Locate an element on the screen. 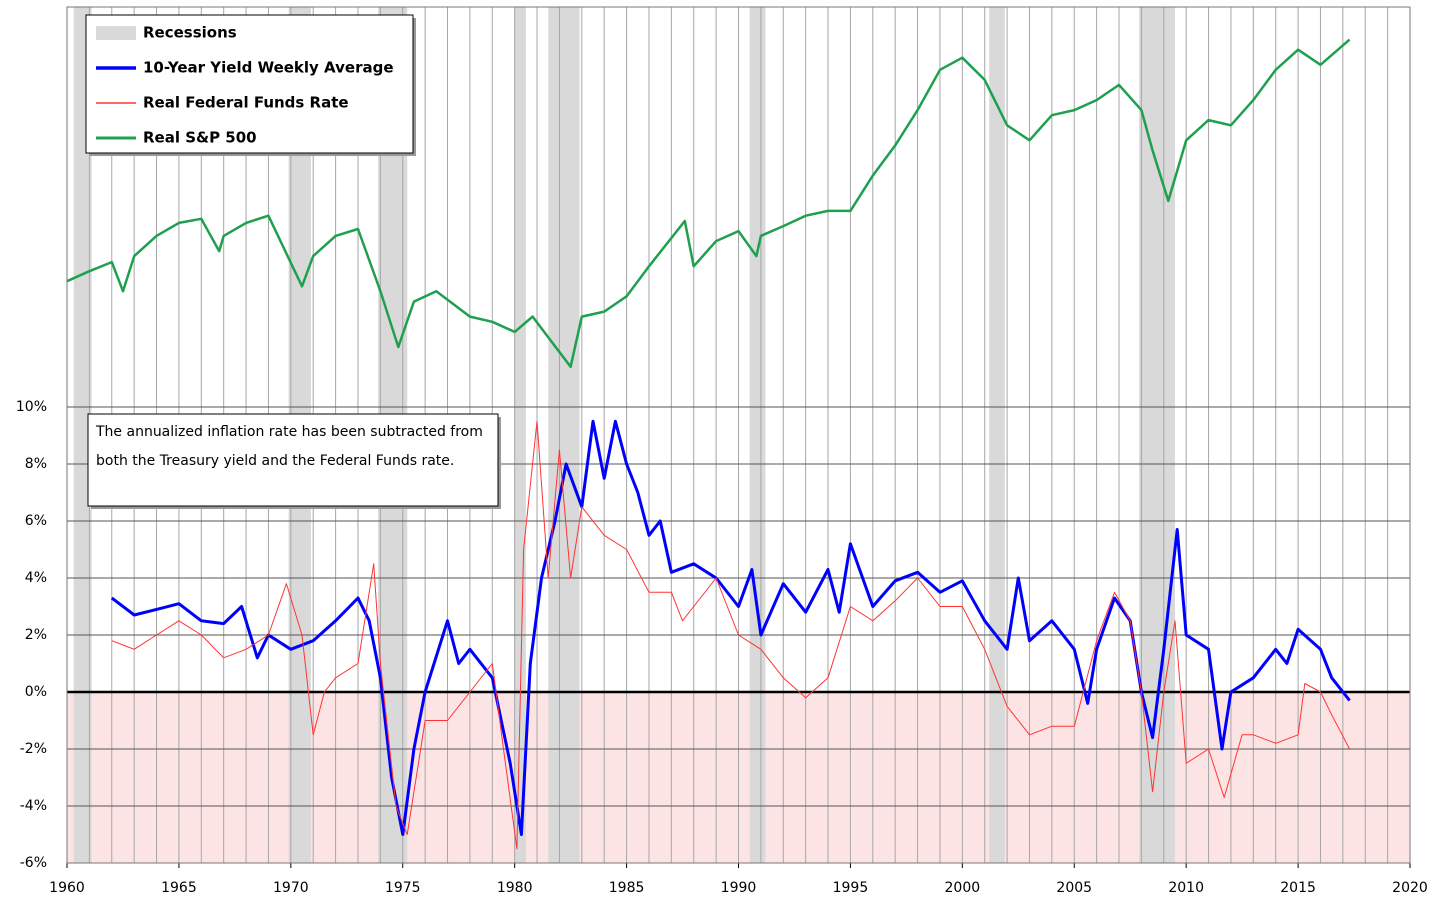 This screenshot has height=915, width=1440. x-tick-label: 1985 is located at coordinates (627, 888).